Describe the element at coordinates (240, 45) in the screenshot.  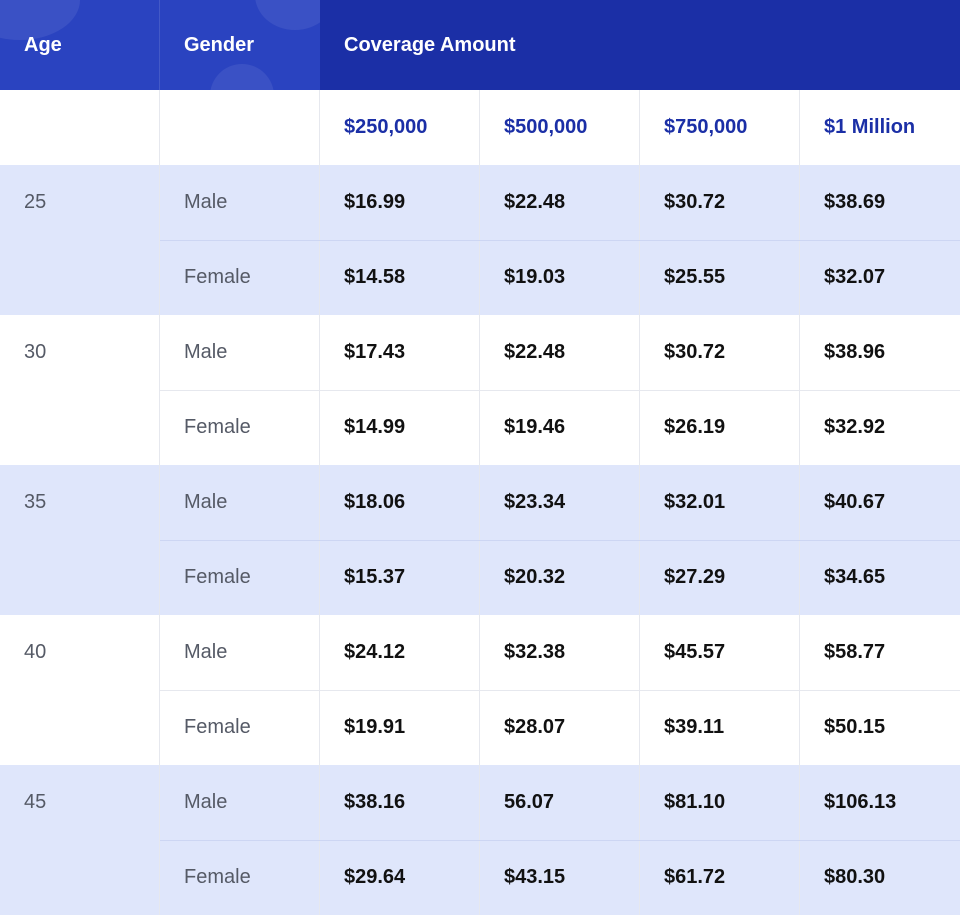
I see `gender-column-header: Gender` at that location.